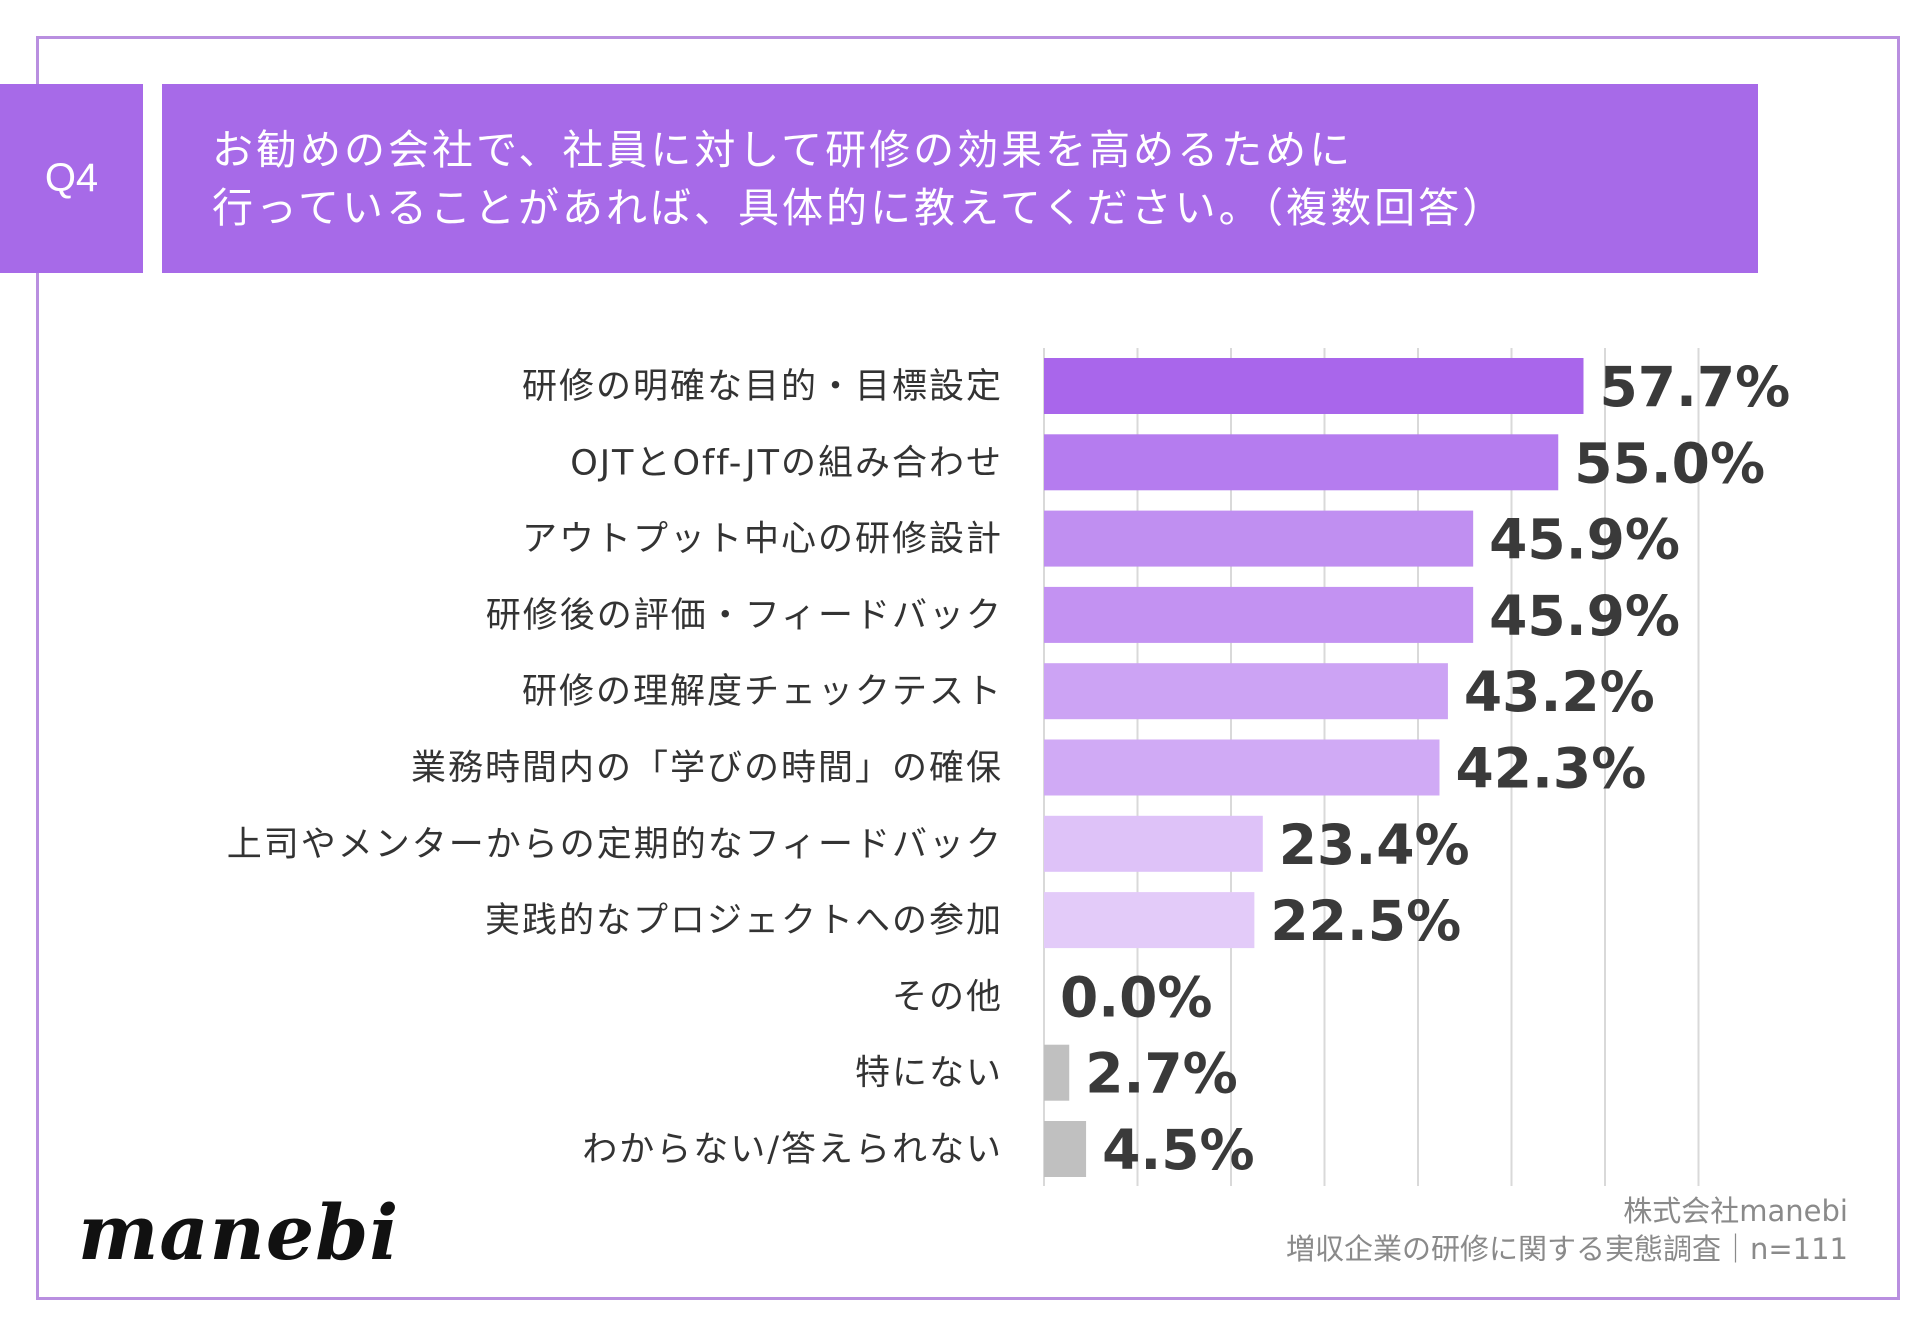 The height and width of the screenshot is (1329, 1920). Describe the element at coordinates (762, 540) in the screenshot. I see `category-label: アウトプット中心の研修設計` at that location.